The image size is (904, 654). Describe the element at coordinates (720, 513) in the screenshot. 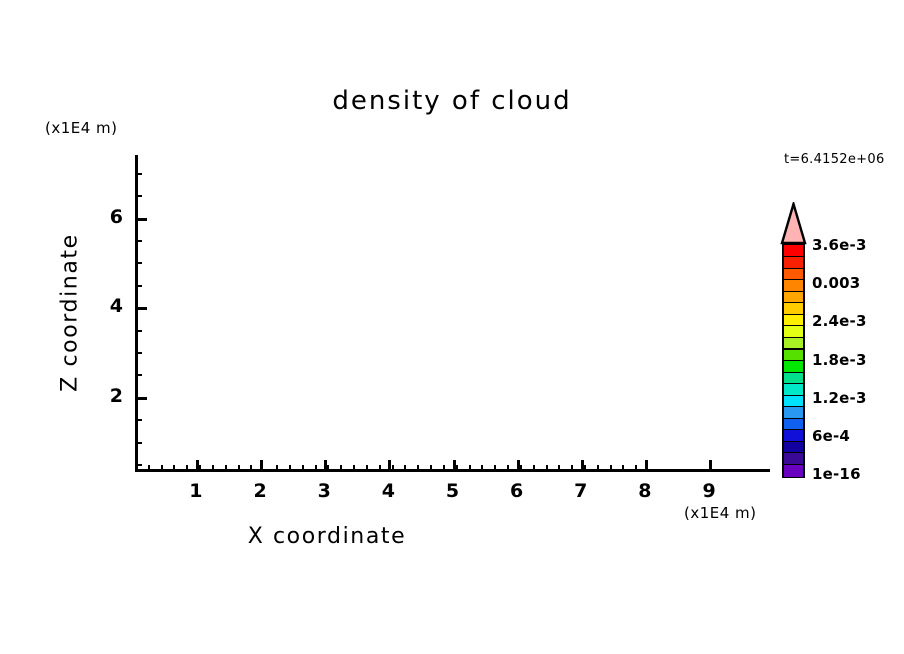

I see `x-axis-units-label: (x1E4 m)` at that location.